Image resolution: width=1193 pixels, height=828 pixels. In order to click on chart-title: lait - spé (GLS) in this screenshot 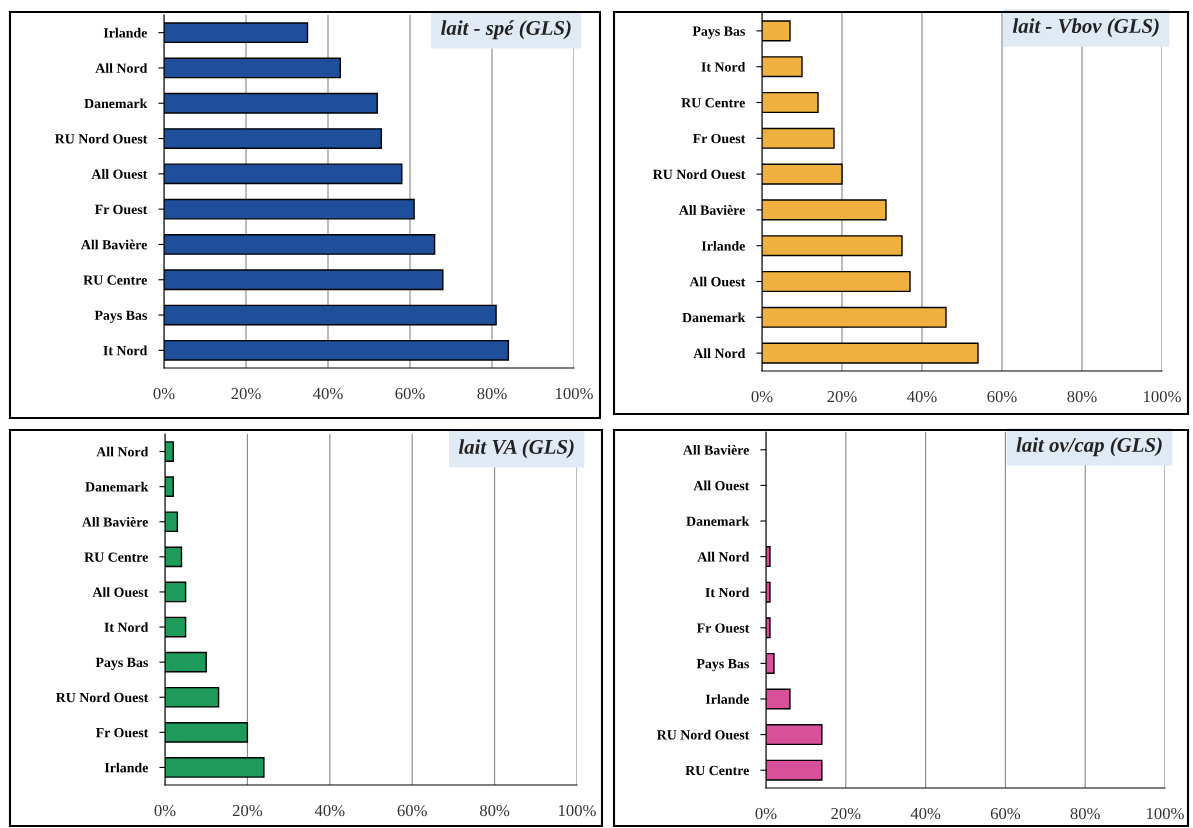, I will do `click(506, 30)`.